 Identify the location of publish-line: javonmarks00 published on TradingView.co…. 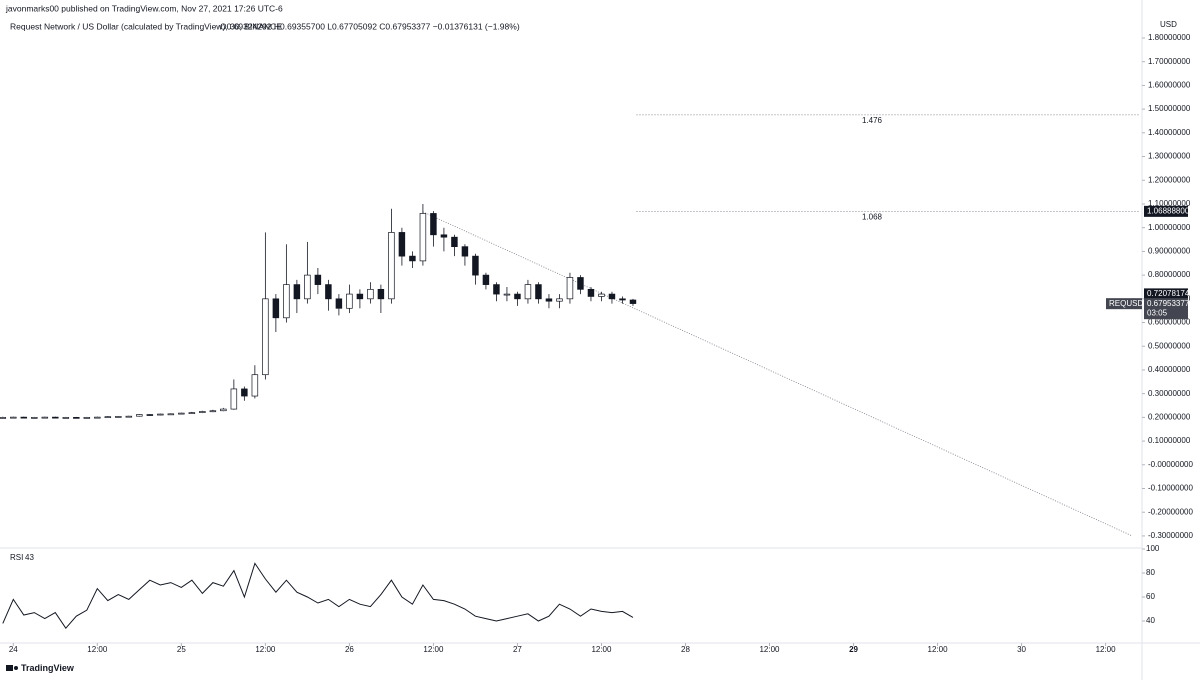
(144, 8).